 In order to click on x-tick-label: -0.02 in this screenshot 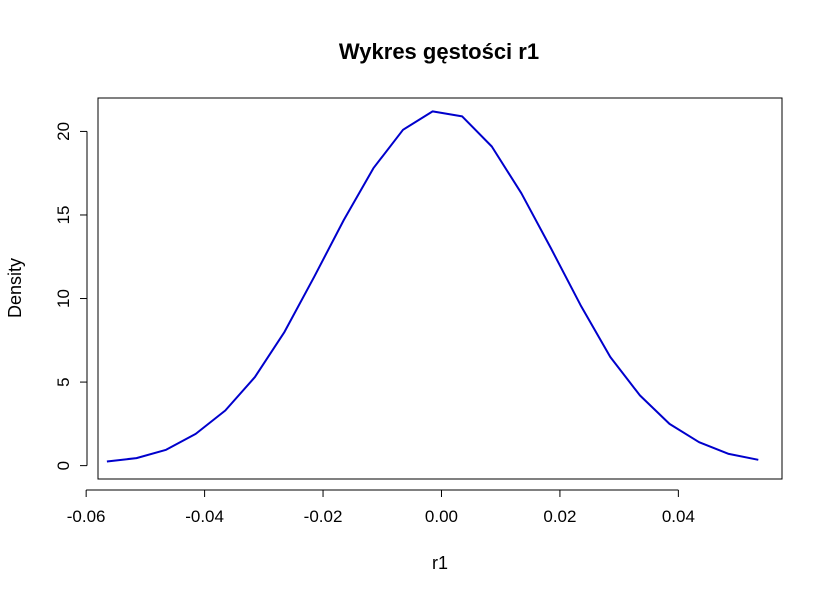, I will do `click(323, 516)`.